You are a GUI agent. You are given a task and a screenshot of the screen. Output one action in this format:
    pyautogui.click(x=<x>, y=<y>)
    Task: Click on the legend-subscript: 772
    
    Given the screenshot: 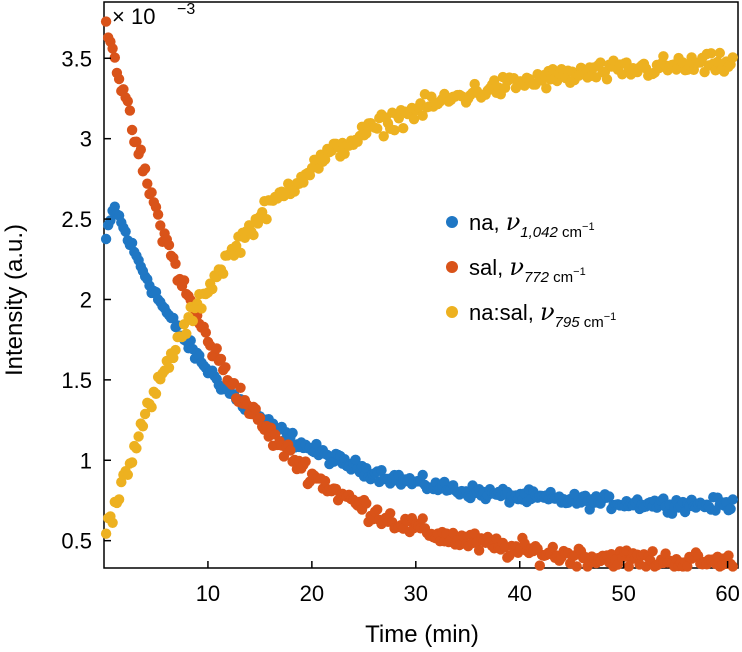 What is the action you would take?
    pyautogui.click(x=538, y=277)
    